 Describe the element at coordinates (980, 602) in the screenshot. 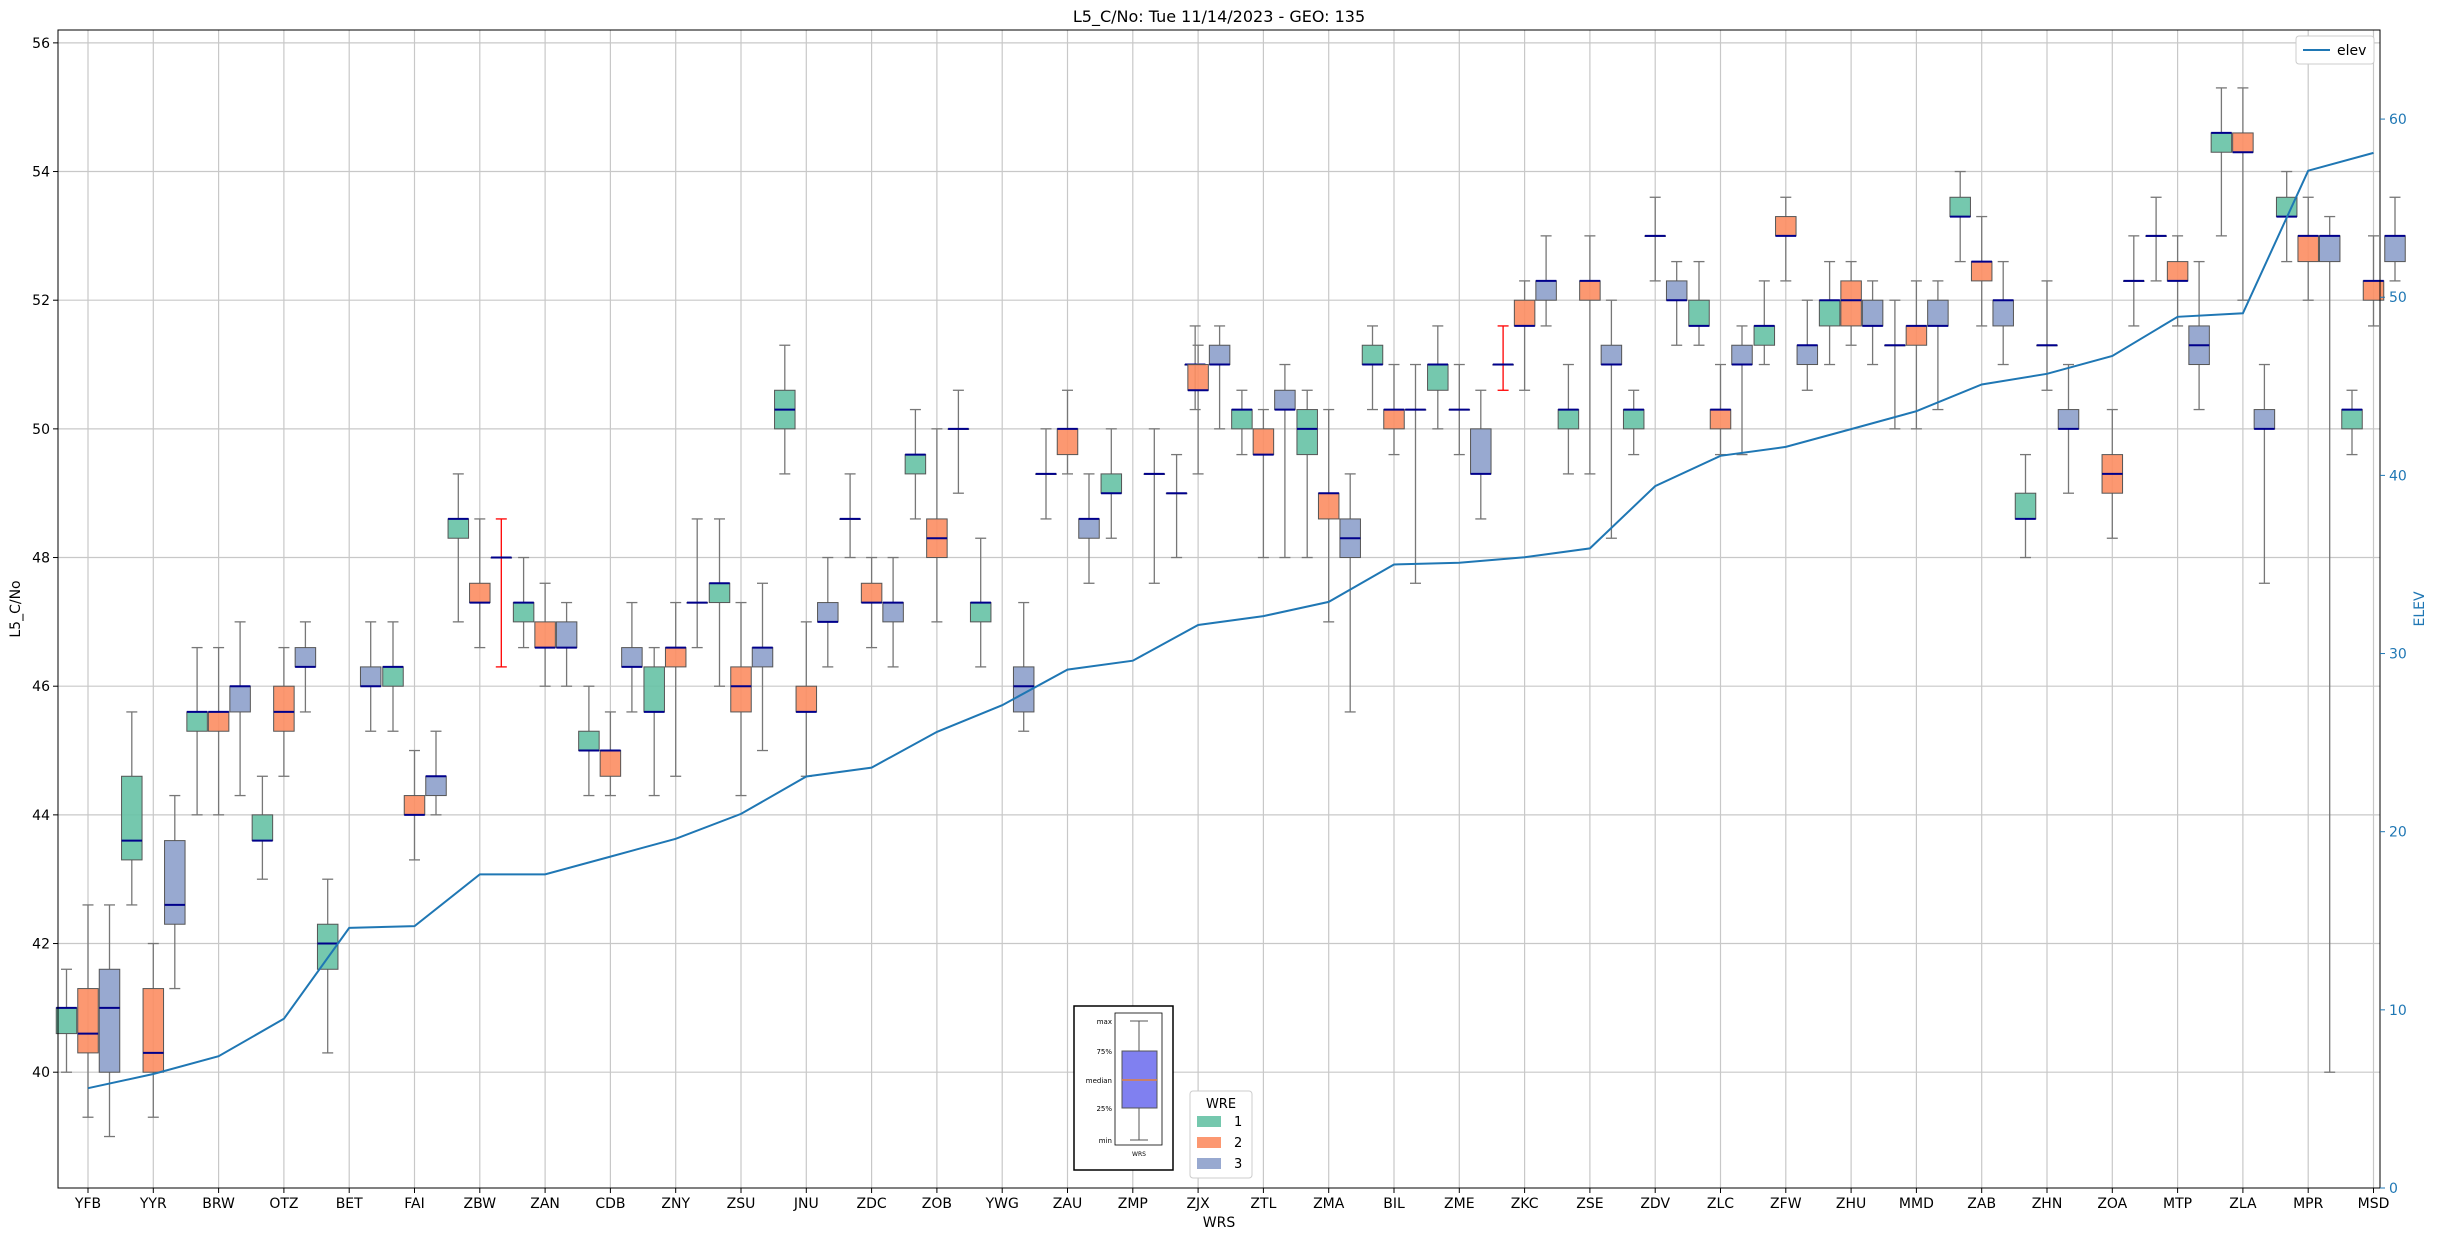

I see `box-ywg-wre1` at that location.